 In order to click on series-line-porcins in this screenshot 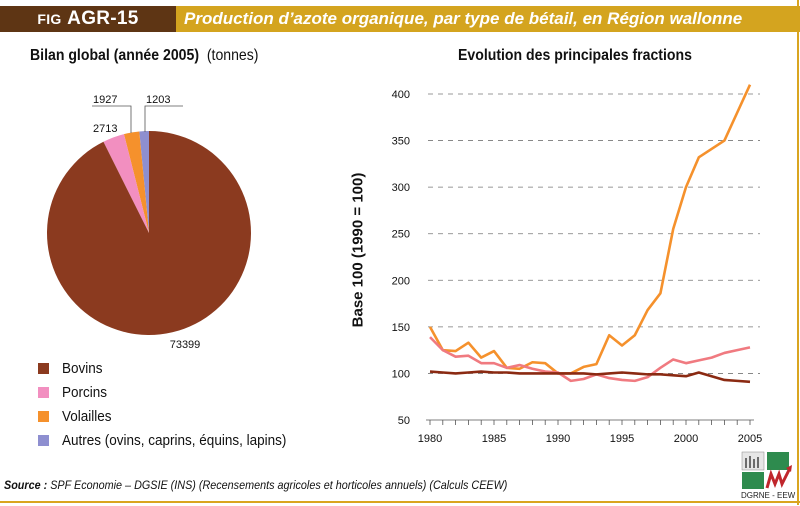, I will do `click(590, 359)`.